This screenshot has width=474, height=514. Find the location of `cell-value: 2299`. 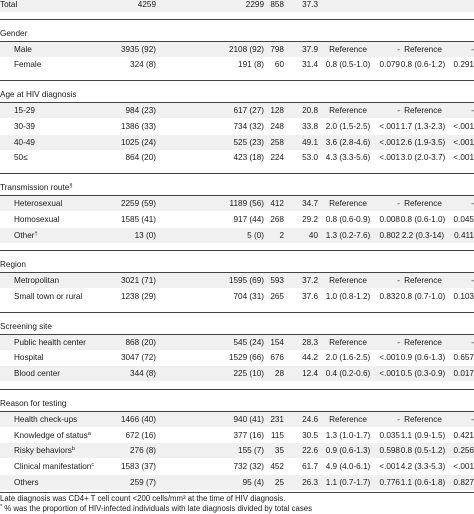

cell-value: 2299 is located at coordinates (254, 4).